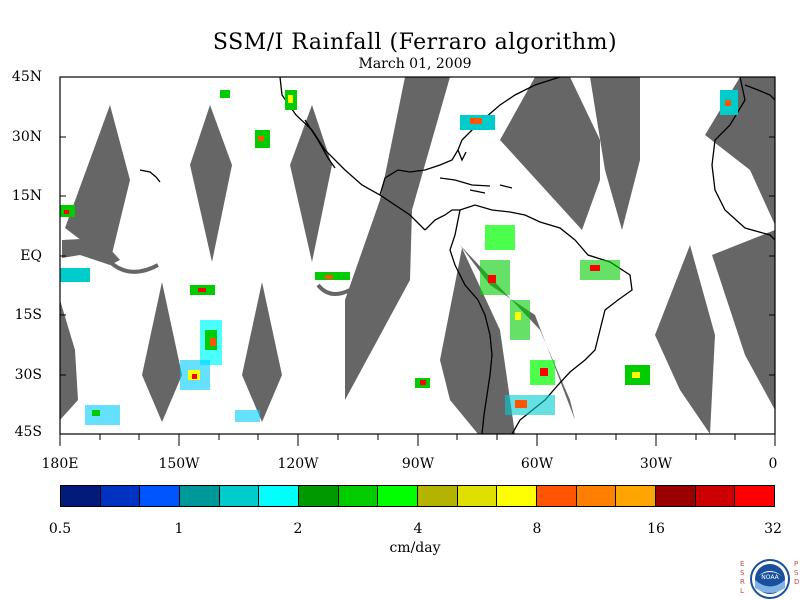  I want to click on colorbar-tick-1: 1, so click(179, 529).